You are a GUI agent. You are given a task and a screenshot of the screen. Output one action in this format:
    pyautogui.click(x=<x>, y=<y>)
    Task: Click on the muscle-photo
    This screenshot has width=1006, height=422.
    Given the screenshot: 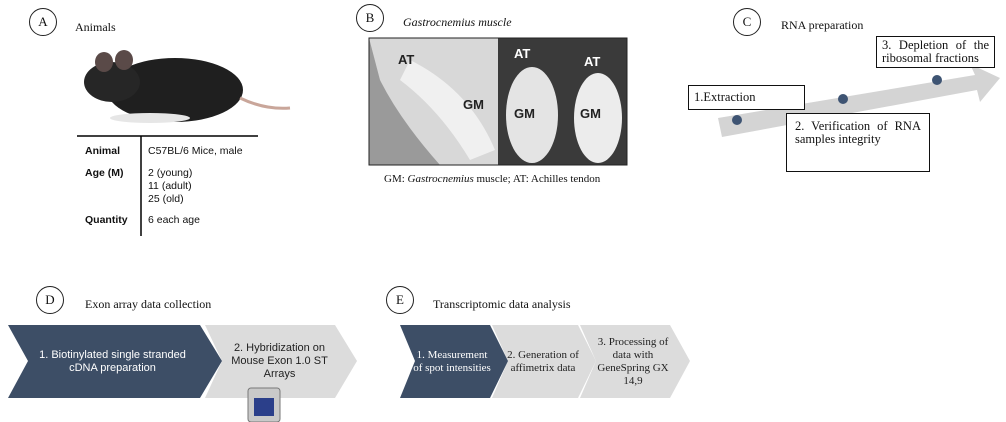 What is the action you would take?
    pyautogui.click(x=498, y=101)
    